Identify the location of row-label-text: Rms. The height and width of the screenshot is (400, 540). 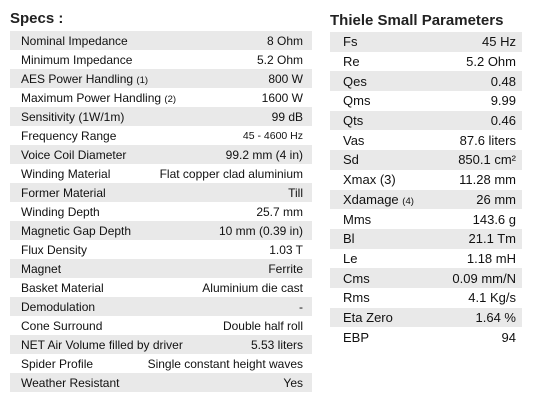
(356, 298).